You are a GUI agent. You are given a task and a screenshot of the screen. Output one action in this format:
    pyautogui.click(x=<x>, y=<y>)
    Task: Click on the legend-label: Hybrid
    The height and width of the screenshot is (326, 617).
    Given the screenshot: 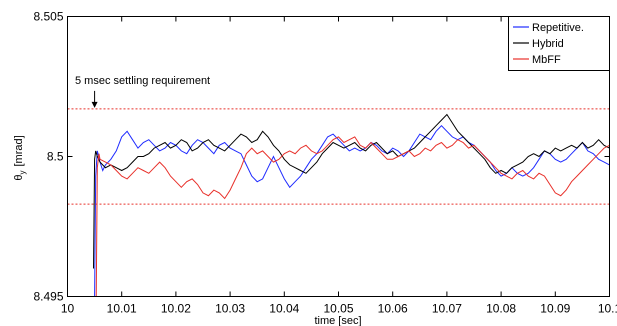 What is the action you would take?
    pyautogui.click(x=548, y=44)
    